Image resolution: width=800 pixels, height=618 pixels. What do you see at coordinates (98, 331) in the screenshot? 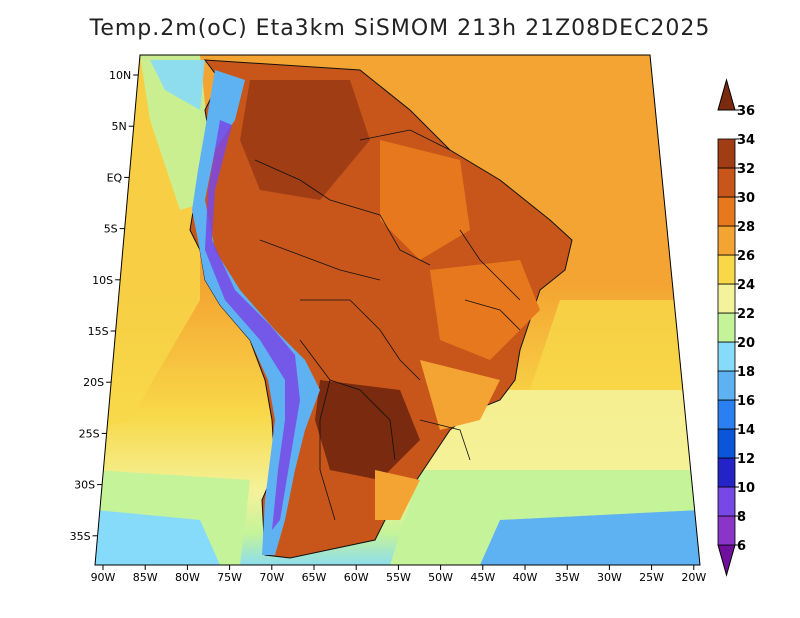
I see `lat-tick-label: 15S` at bounding box center [98, 331].